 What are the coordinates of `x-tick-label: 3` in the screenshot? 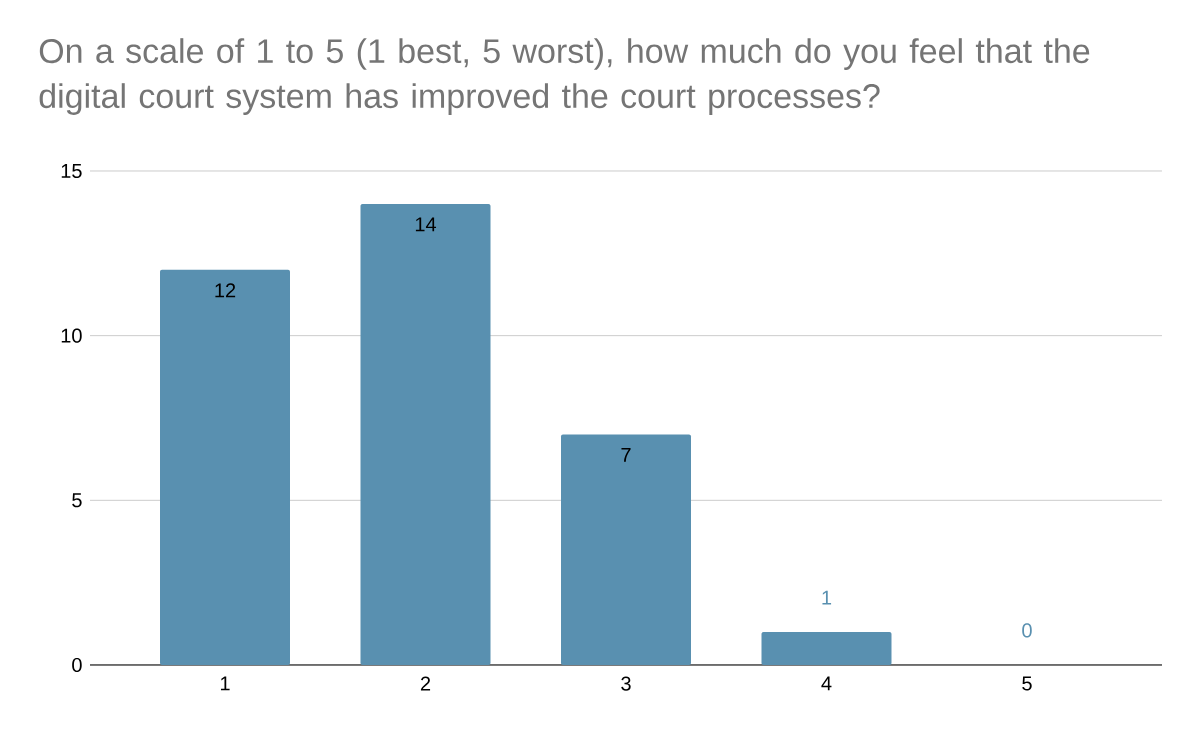 It's located at (626, 683).